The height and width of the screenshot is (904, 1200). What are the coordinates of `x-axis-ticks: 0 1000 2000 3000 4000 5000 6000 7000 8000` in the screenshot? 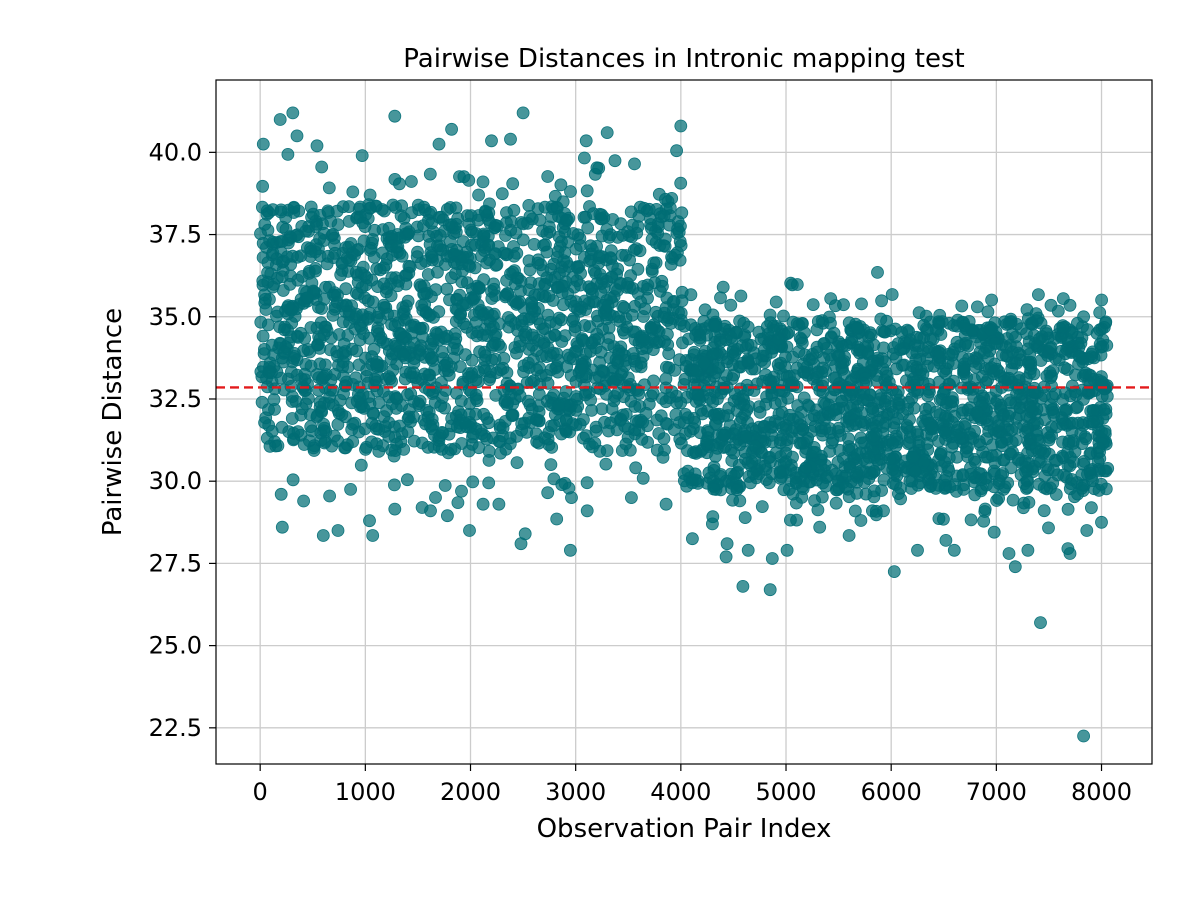 It's located at (692, 785).